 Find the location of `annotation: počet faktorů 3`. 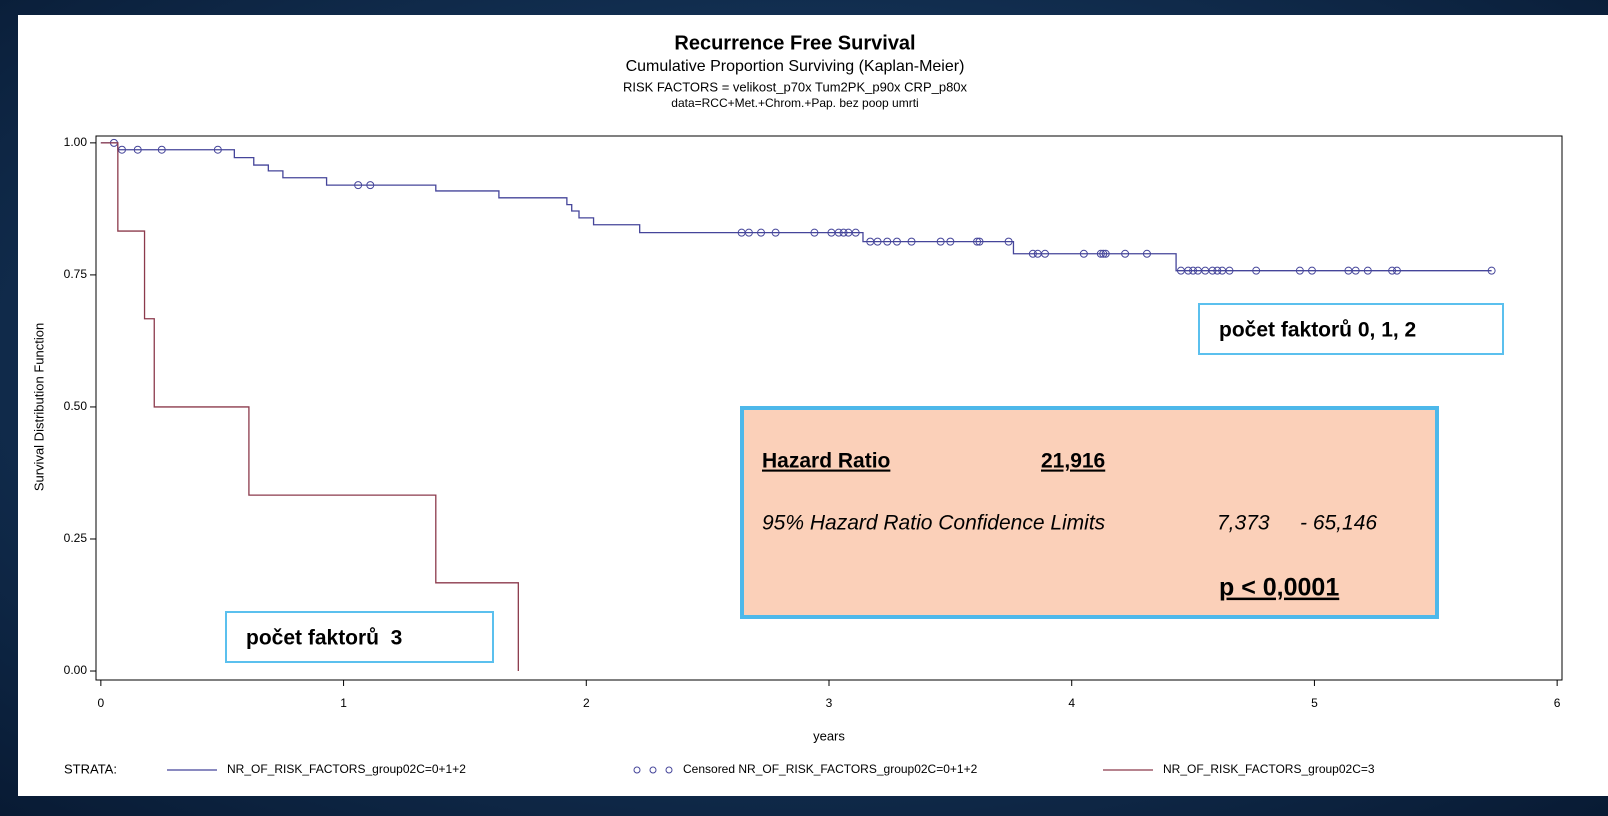

annotation: počet faktorů 3 is located at coordinates (324, 638).